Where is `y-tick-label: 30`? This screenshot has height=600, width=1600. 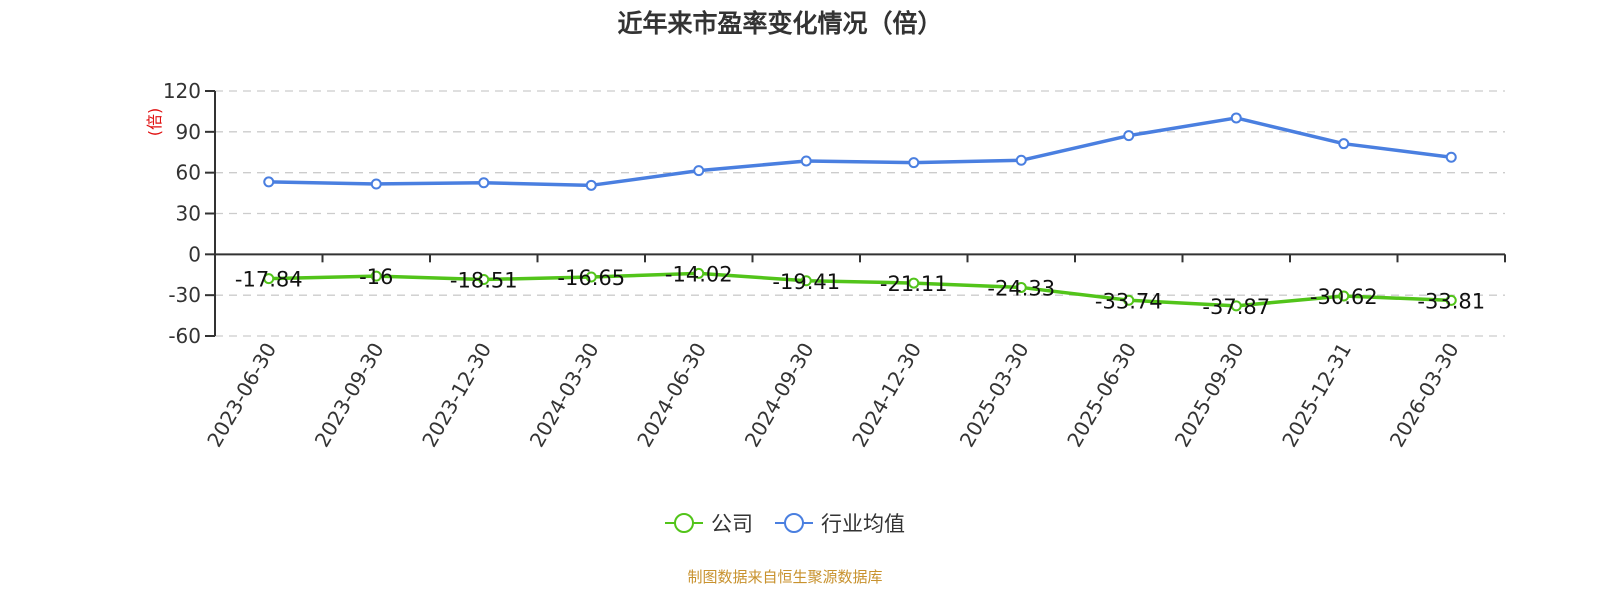 y-tick-label: 30 is located at coordinates (188, 214).